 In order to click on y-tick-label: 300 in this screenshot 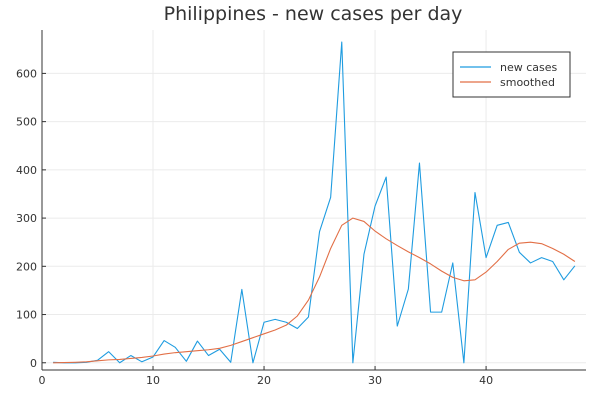, I will do `click(26, 218)`.